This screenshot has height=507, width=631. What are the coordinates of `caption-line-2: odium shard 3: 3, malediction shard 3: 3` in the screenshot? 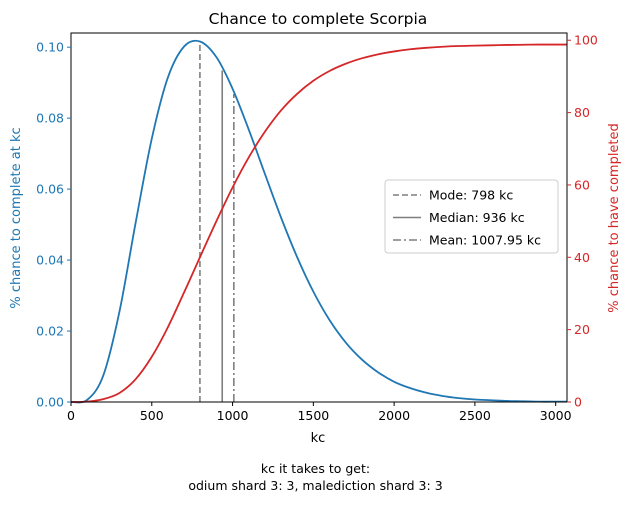 It's located at (315, 485).